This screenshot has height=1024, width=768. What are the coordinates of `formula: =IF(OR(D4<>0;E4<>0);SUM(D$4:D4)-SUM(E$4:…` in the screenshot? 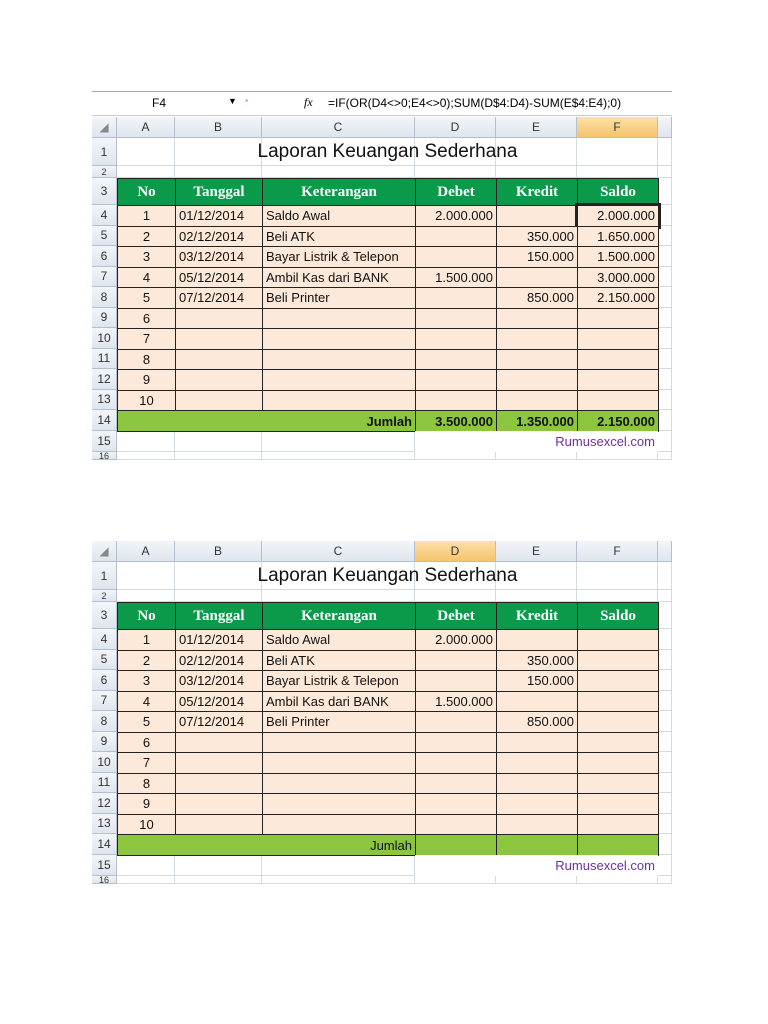 It's located at (475, 103).